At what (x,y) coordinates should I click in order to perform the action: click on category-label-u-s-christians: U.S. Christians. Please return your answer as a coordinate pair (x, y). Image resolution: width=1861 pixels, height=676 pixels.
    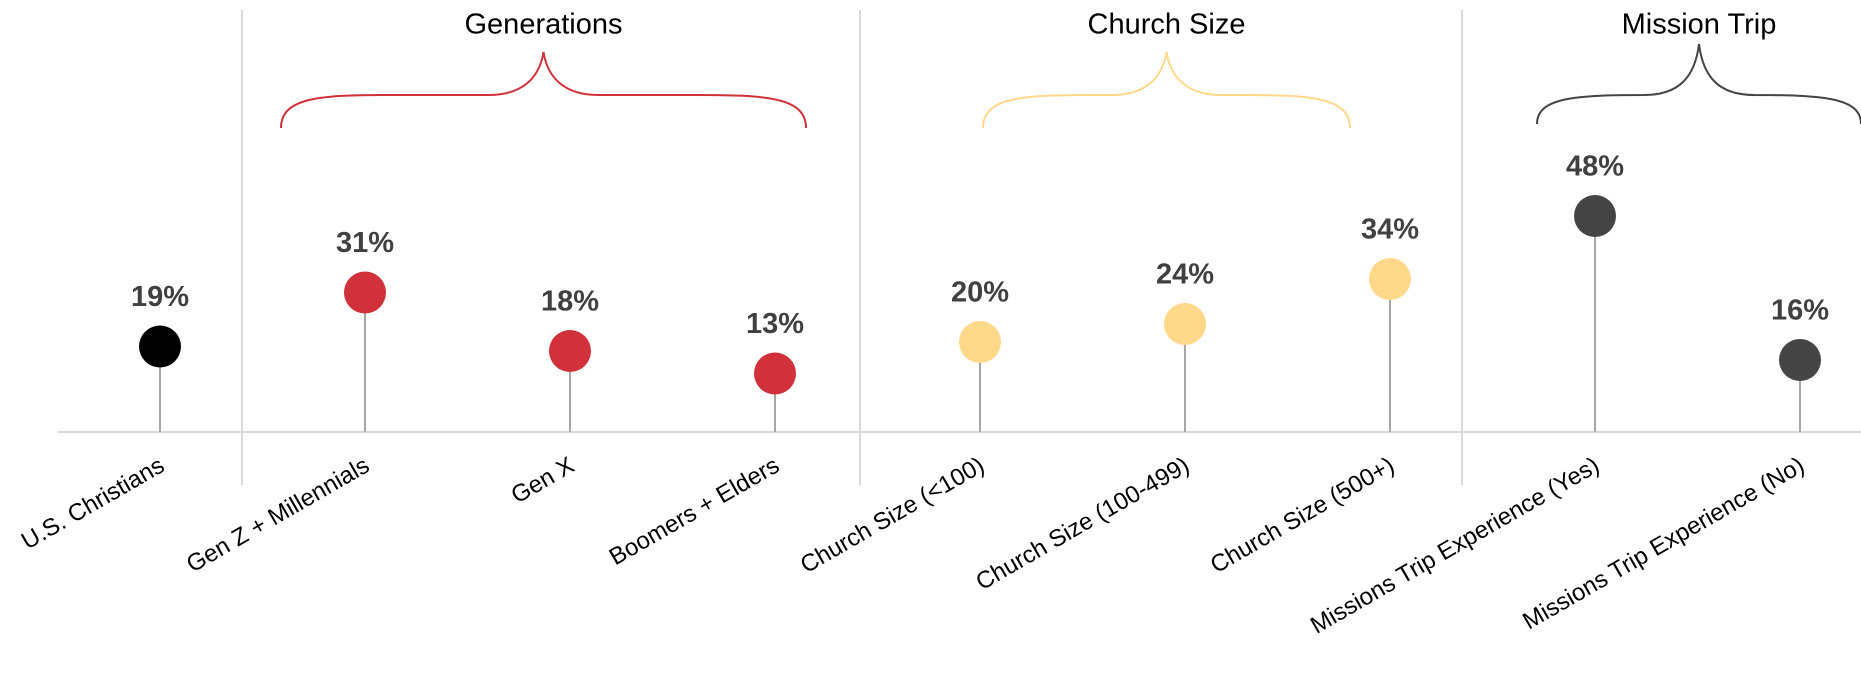
    Looking at the image, I should click on (93, 503).